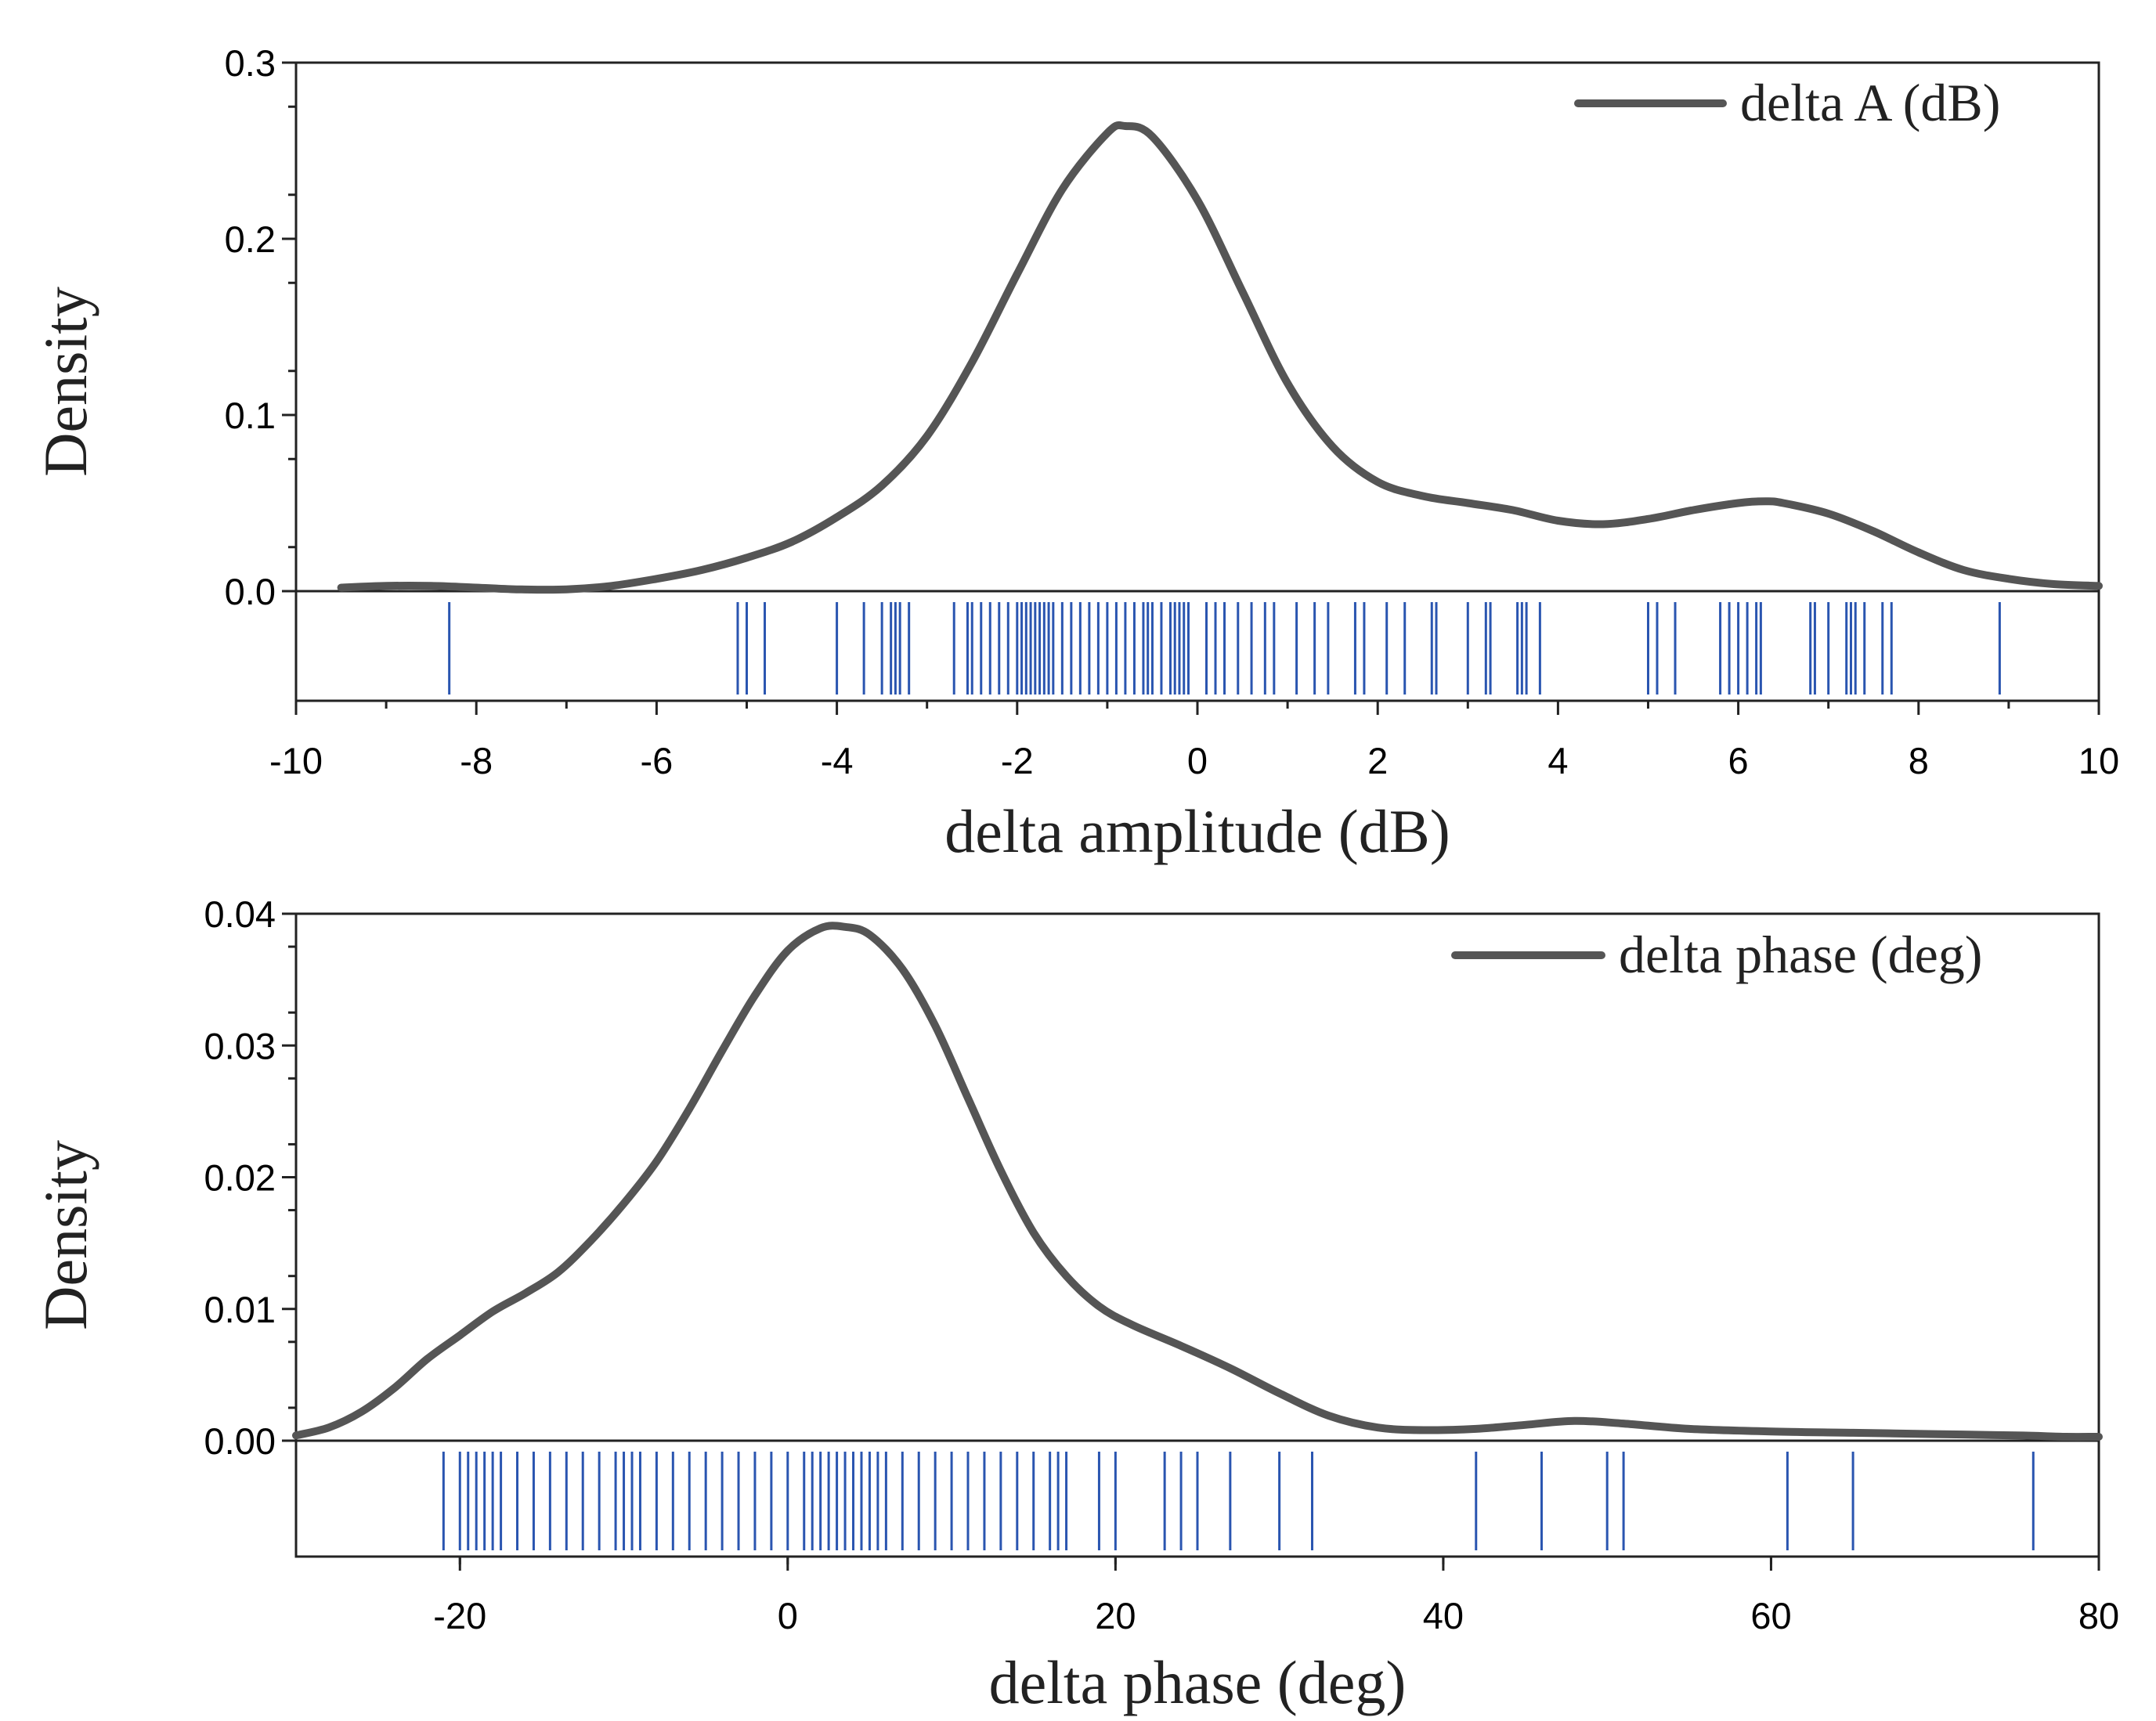  Describe the element at coordinates (1557, 760) in the screenshot. I see `x-tick-label: 4` at that location.